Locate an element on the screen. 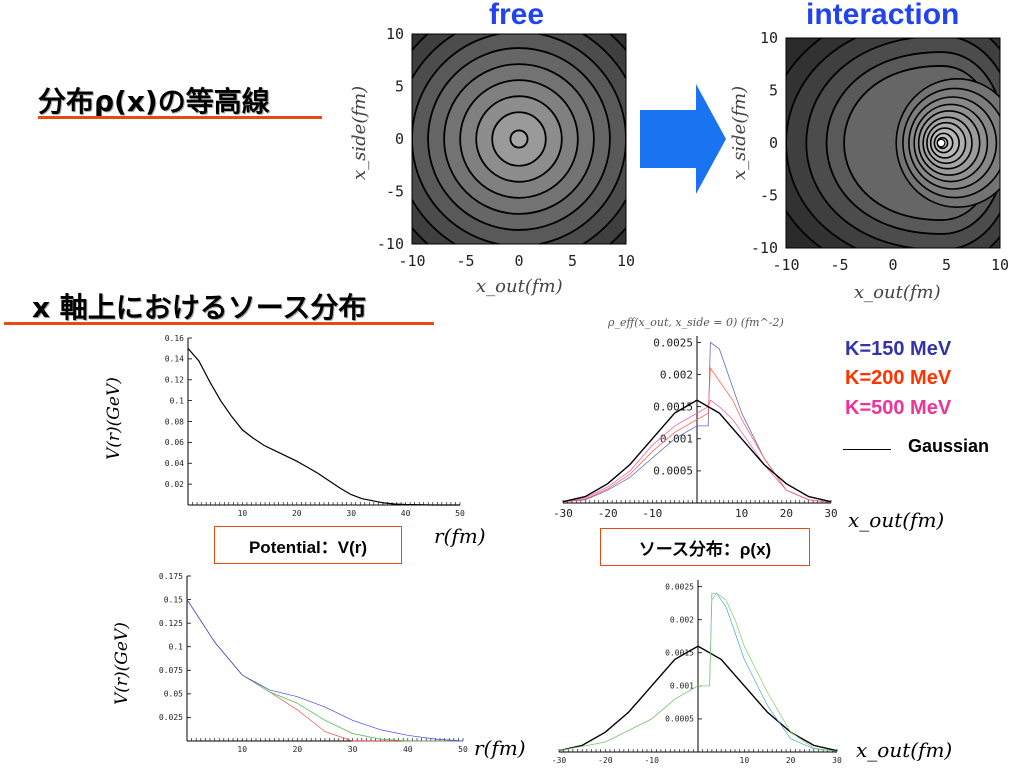  interaction-plot-title: interaction is located at coordinates (883, 15).